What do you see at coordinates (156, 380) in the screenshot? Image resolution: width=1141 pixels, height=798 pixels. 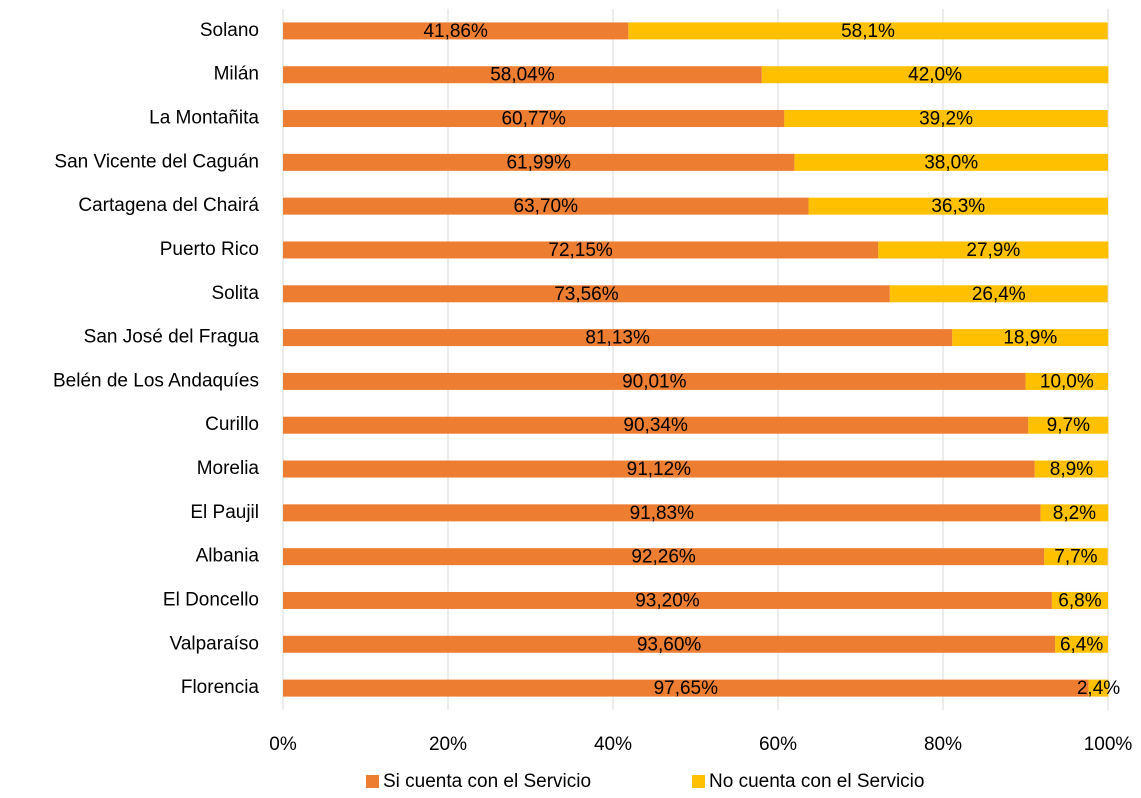 I see `y-tick-label: Belén de Los Andaquíes` at bounding box center [156, 380].